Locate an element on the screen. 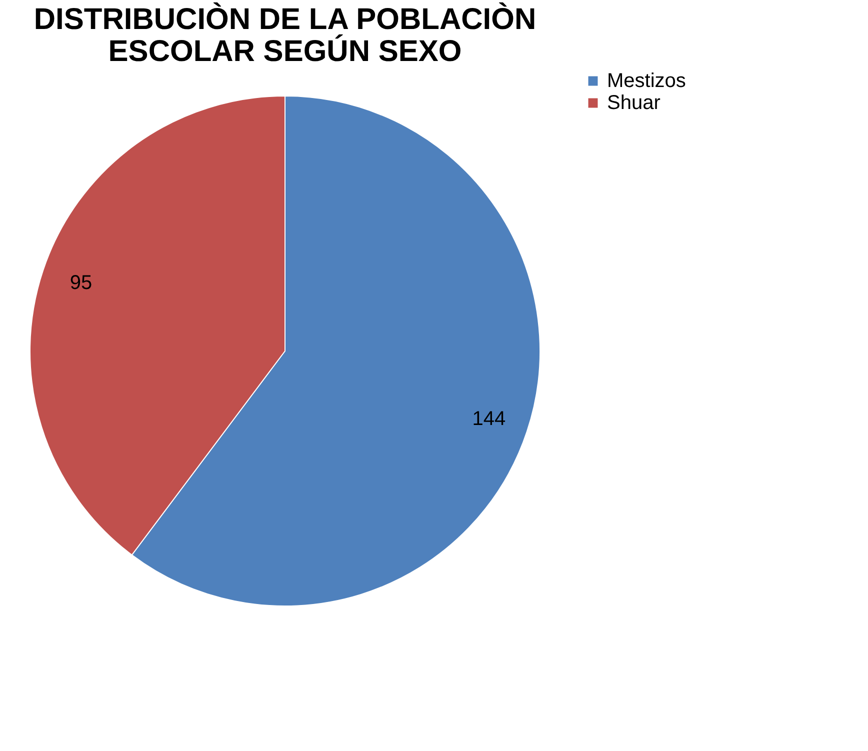 This screenshot has height=751, width=868. legend-label: Mestizos is located at coordinates (646, 81).